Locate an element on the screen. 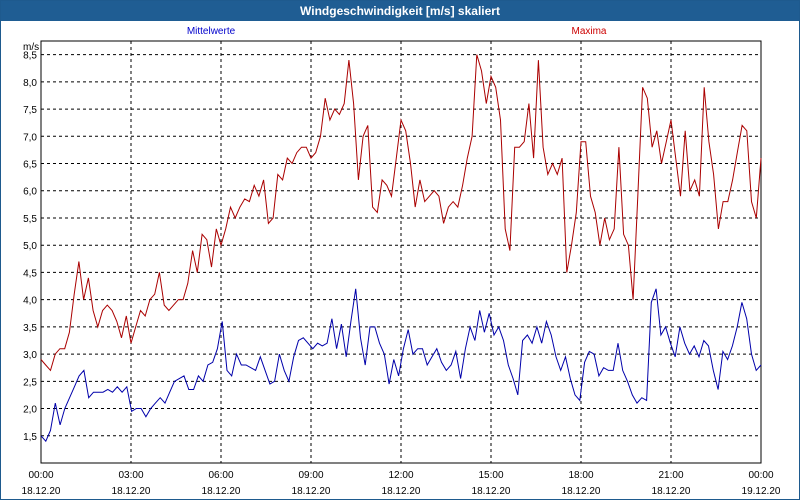  y-tick-label: 5,5 is located at coordinates (30, 219).